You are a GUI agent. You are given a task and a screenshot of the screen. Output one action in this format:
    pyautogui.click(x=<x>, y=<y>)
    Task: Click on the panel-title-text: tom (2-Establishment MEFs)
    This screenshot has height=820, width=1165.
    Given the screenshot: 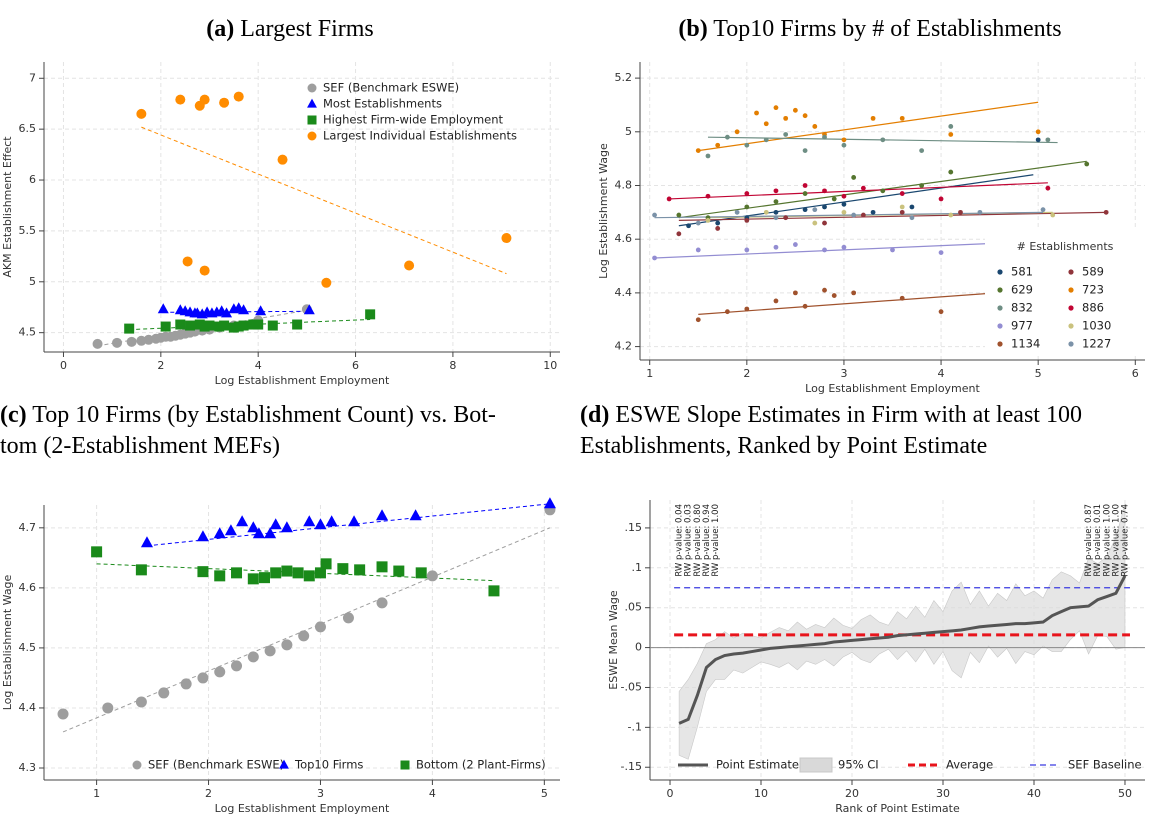 What is the action you would take?
    pyautogui.click(x=140, y=446)
    